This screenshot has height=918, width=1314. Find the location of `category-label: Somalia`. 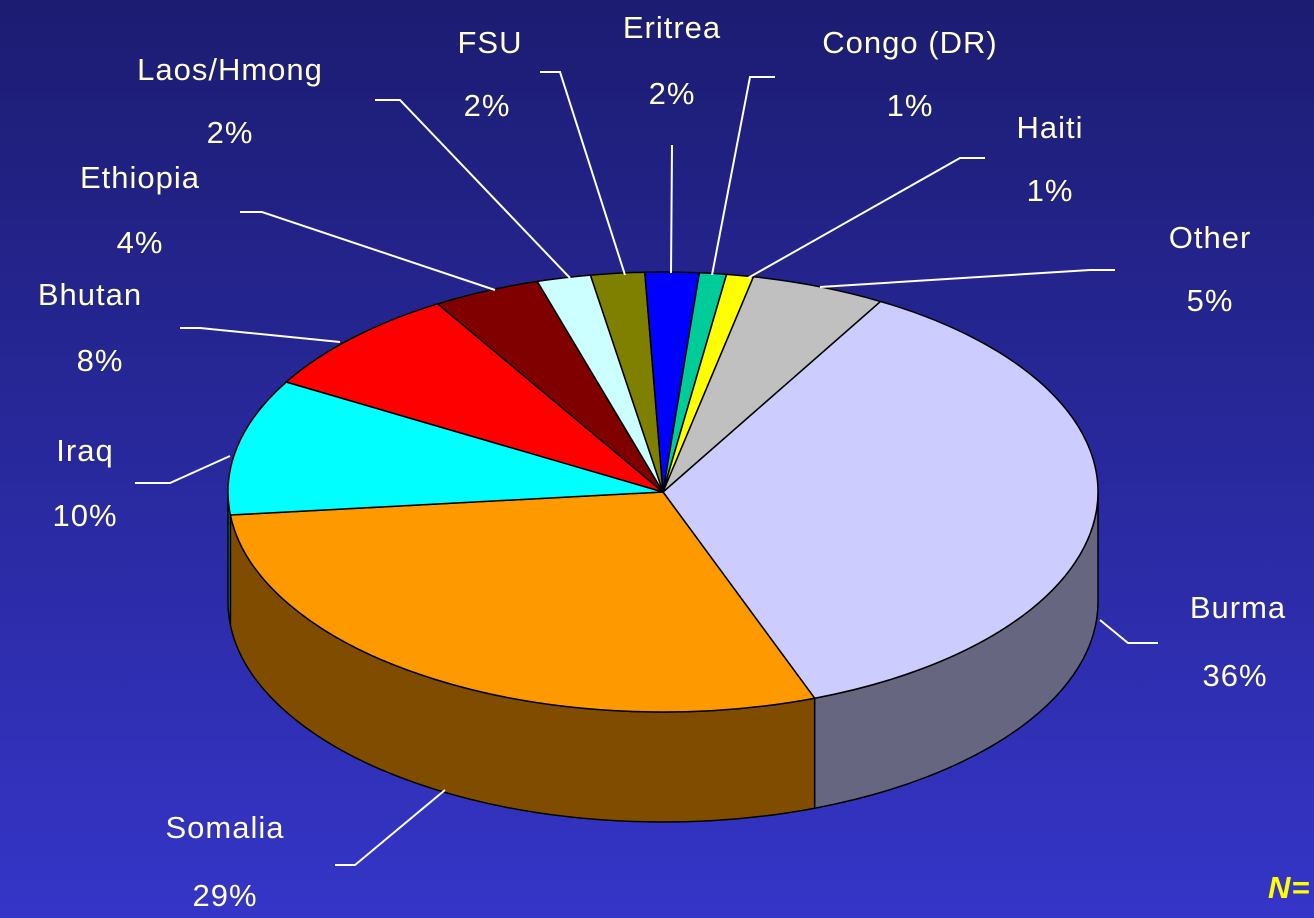

category-label: Somalia is located at coordinates (225, 827).